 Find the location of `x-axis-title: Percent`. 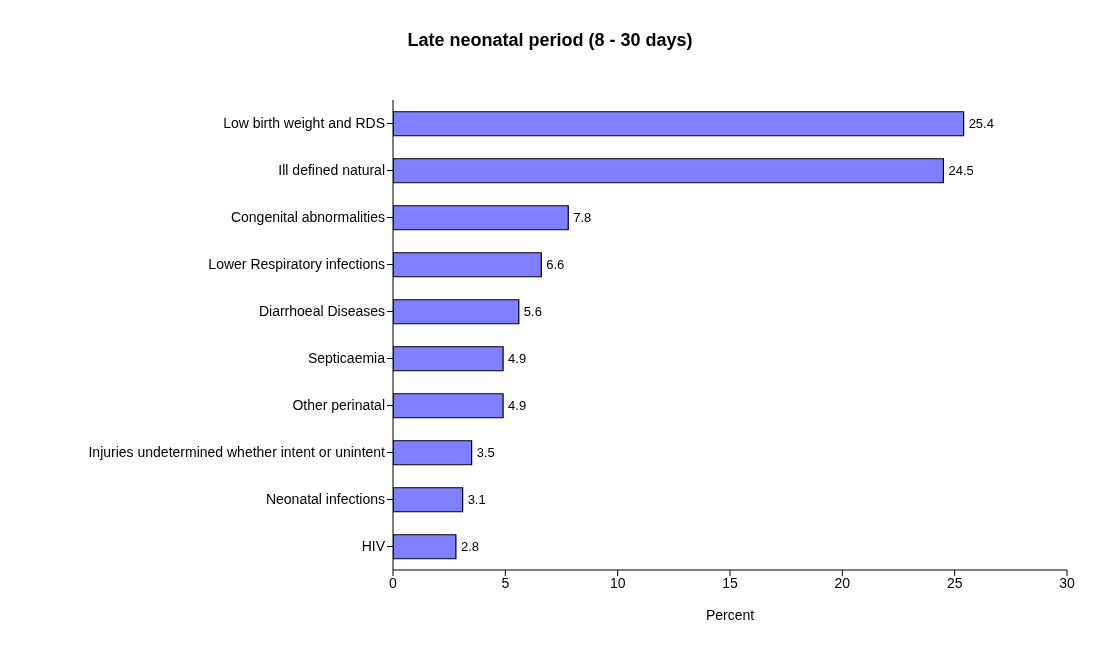

x-axis-title: Percent is located at coordinates (730, 615).